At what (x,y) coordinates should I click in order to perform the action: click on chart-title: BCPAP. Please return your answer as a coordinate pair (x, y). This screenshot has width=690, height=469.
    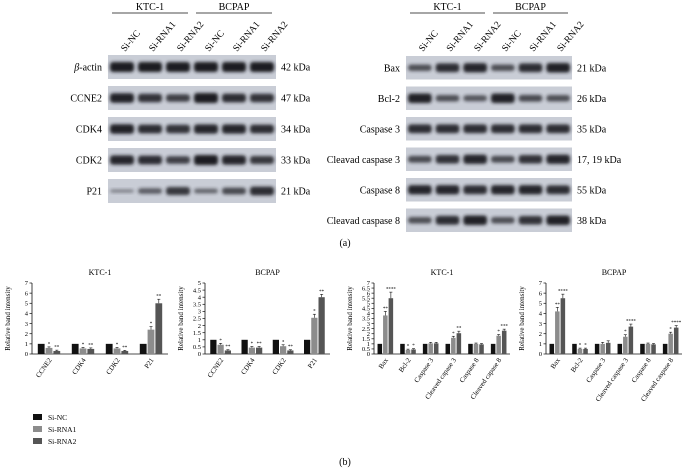
    Looking at the image, I should click on (267, 272).